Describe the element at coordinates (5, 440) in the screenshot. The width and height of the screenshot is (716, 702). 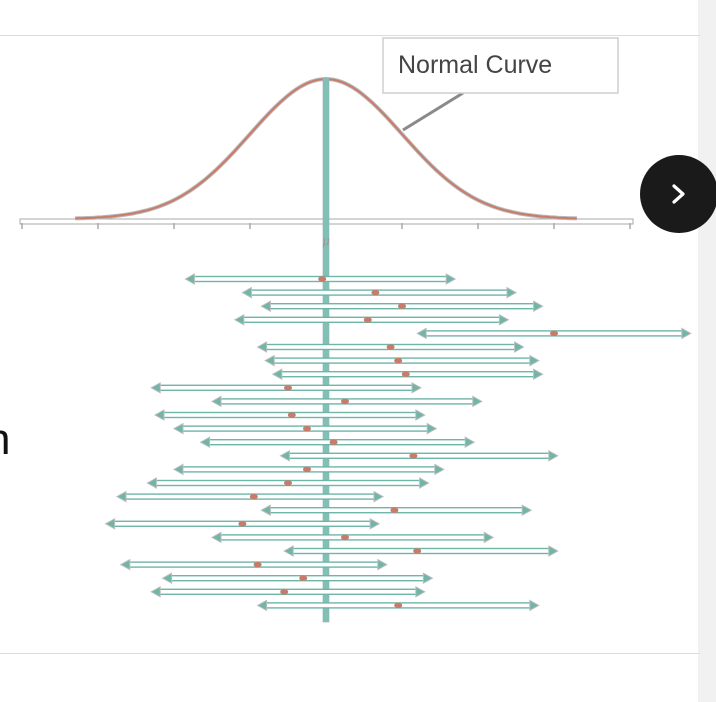
I see `cropped-text: n` at that location.